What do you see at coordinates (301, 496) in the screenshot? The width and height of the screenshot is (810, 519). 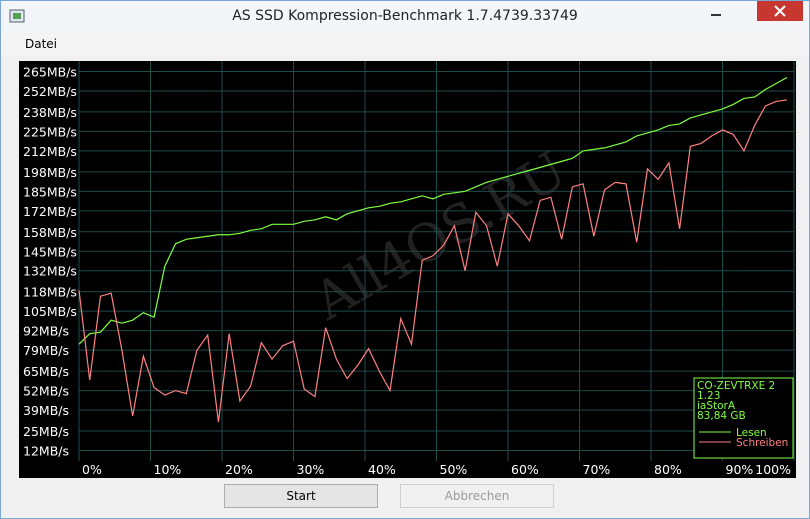 I see `start-button: Start` at bounding box center [301, 496].